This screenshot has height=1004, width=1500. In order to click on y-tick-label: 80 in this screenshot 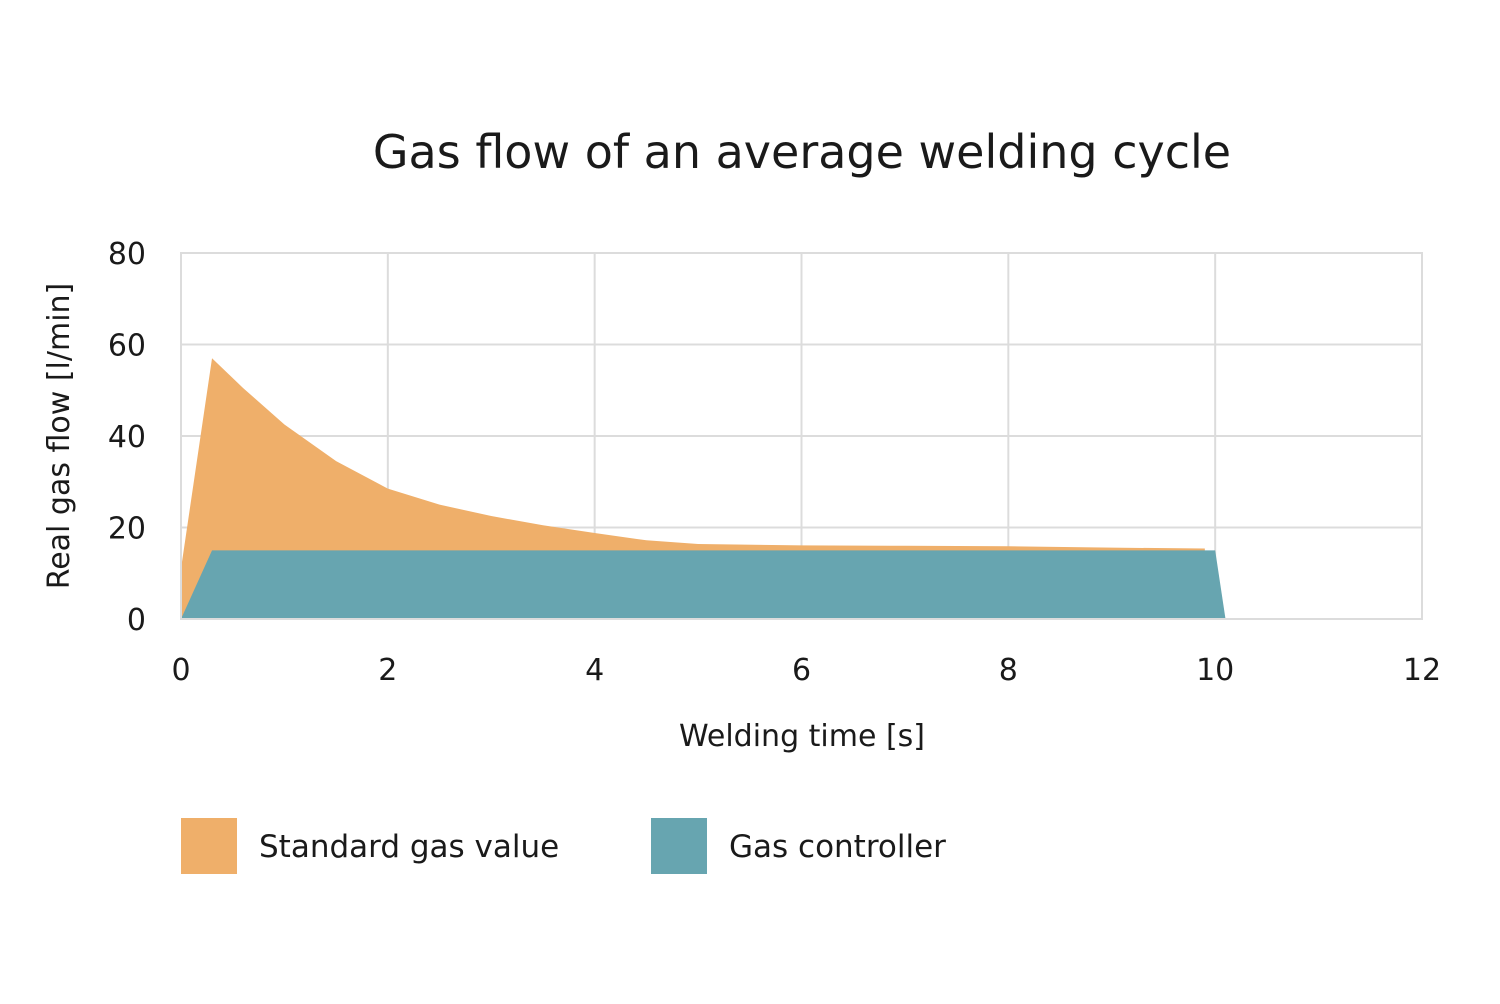, I will do `click(127, 254)`.